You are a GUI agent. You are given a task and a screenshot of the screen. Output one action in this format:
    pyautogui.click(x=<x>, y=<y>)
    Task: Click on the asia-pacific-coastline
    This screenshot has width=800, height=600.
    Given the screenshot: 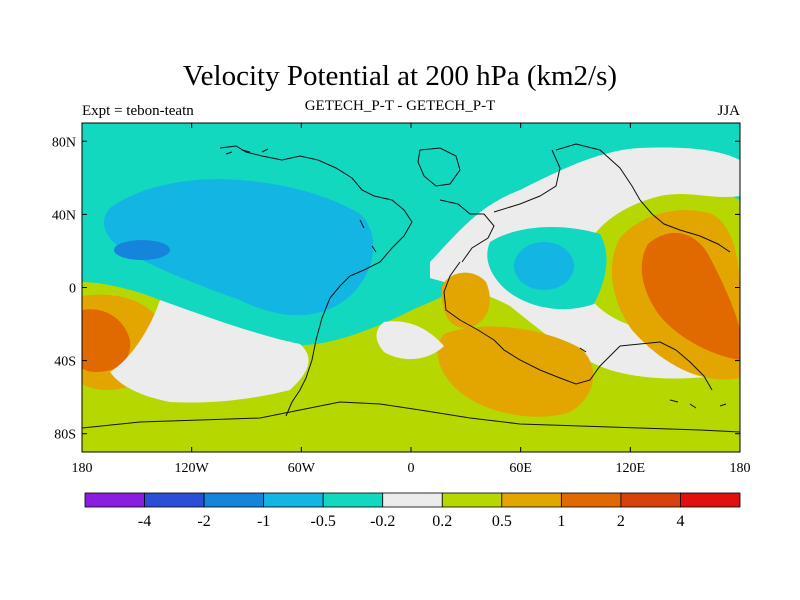 What is the action you would take?
    pyautogui.click(x=675, y=295)
    